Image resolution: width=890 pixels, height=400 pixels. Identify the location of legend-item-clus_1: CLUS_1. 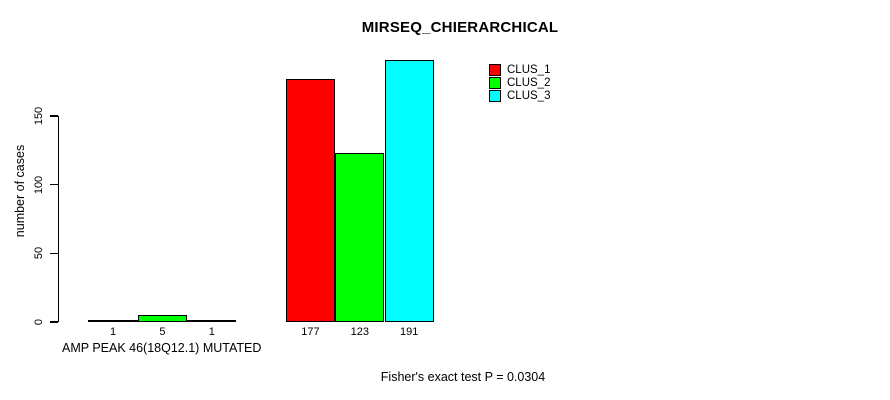
(519, 69).